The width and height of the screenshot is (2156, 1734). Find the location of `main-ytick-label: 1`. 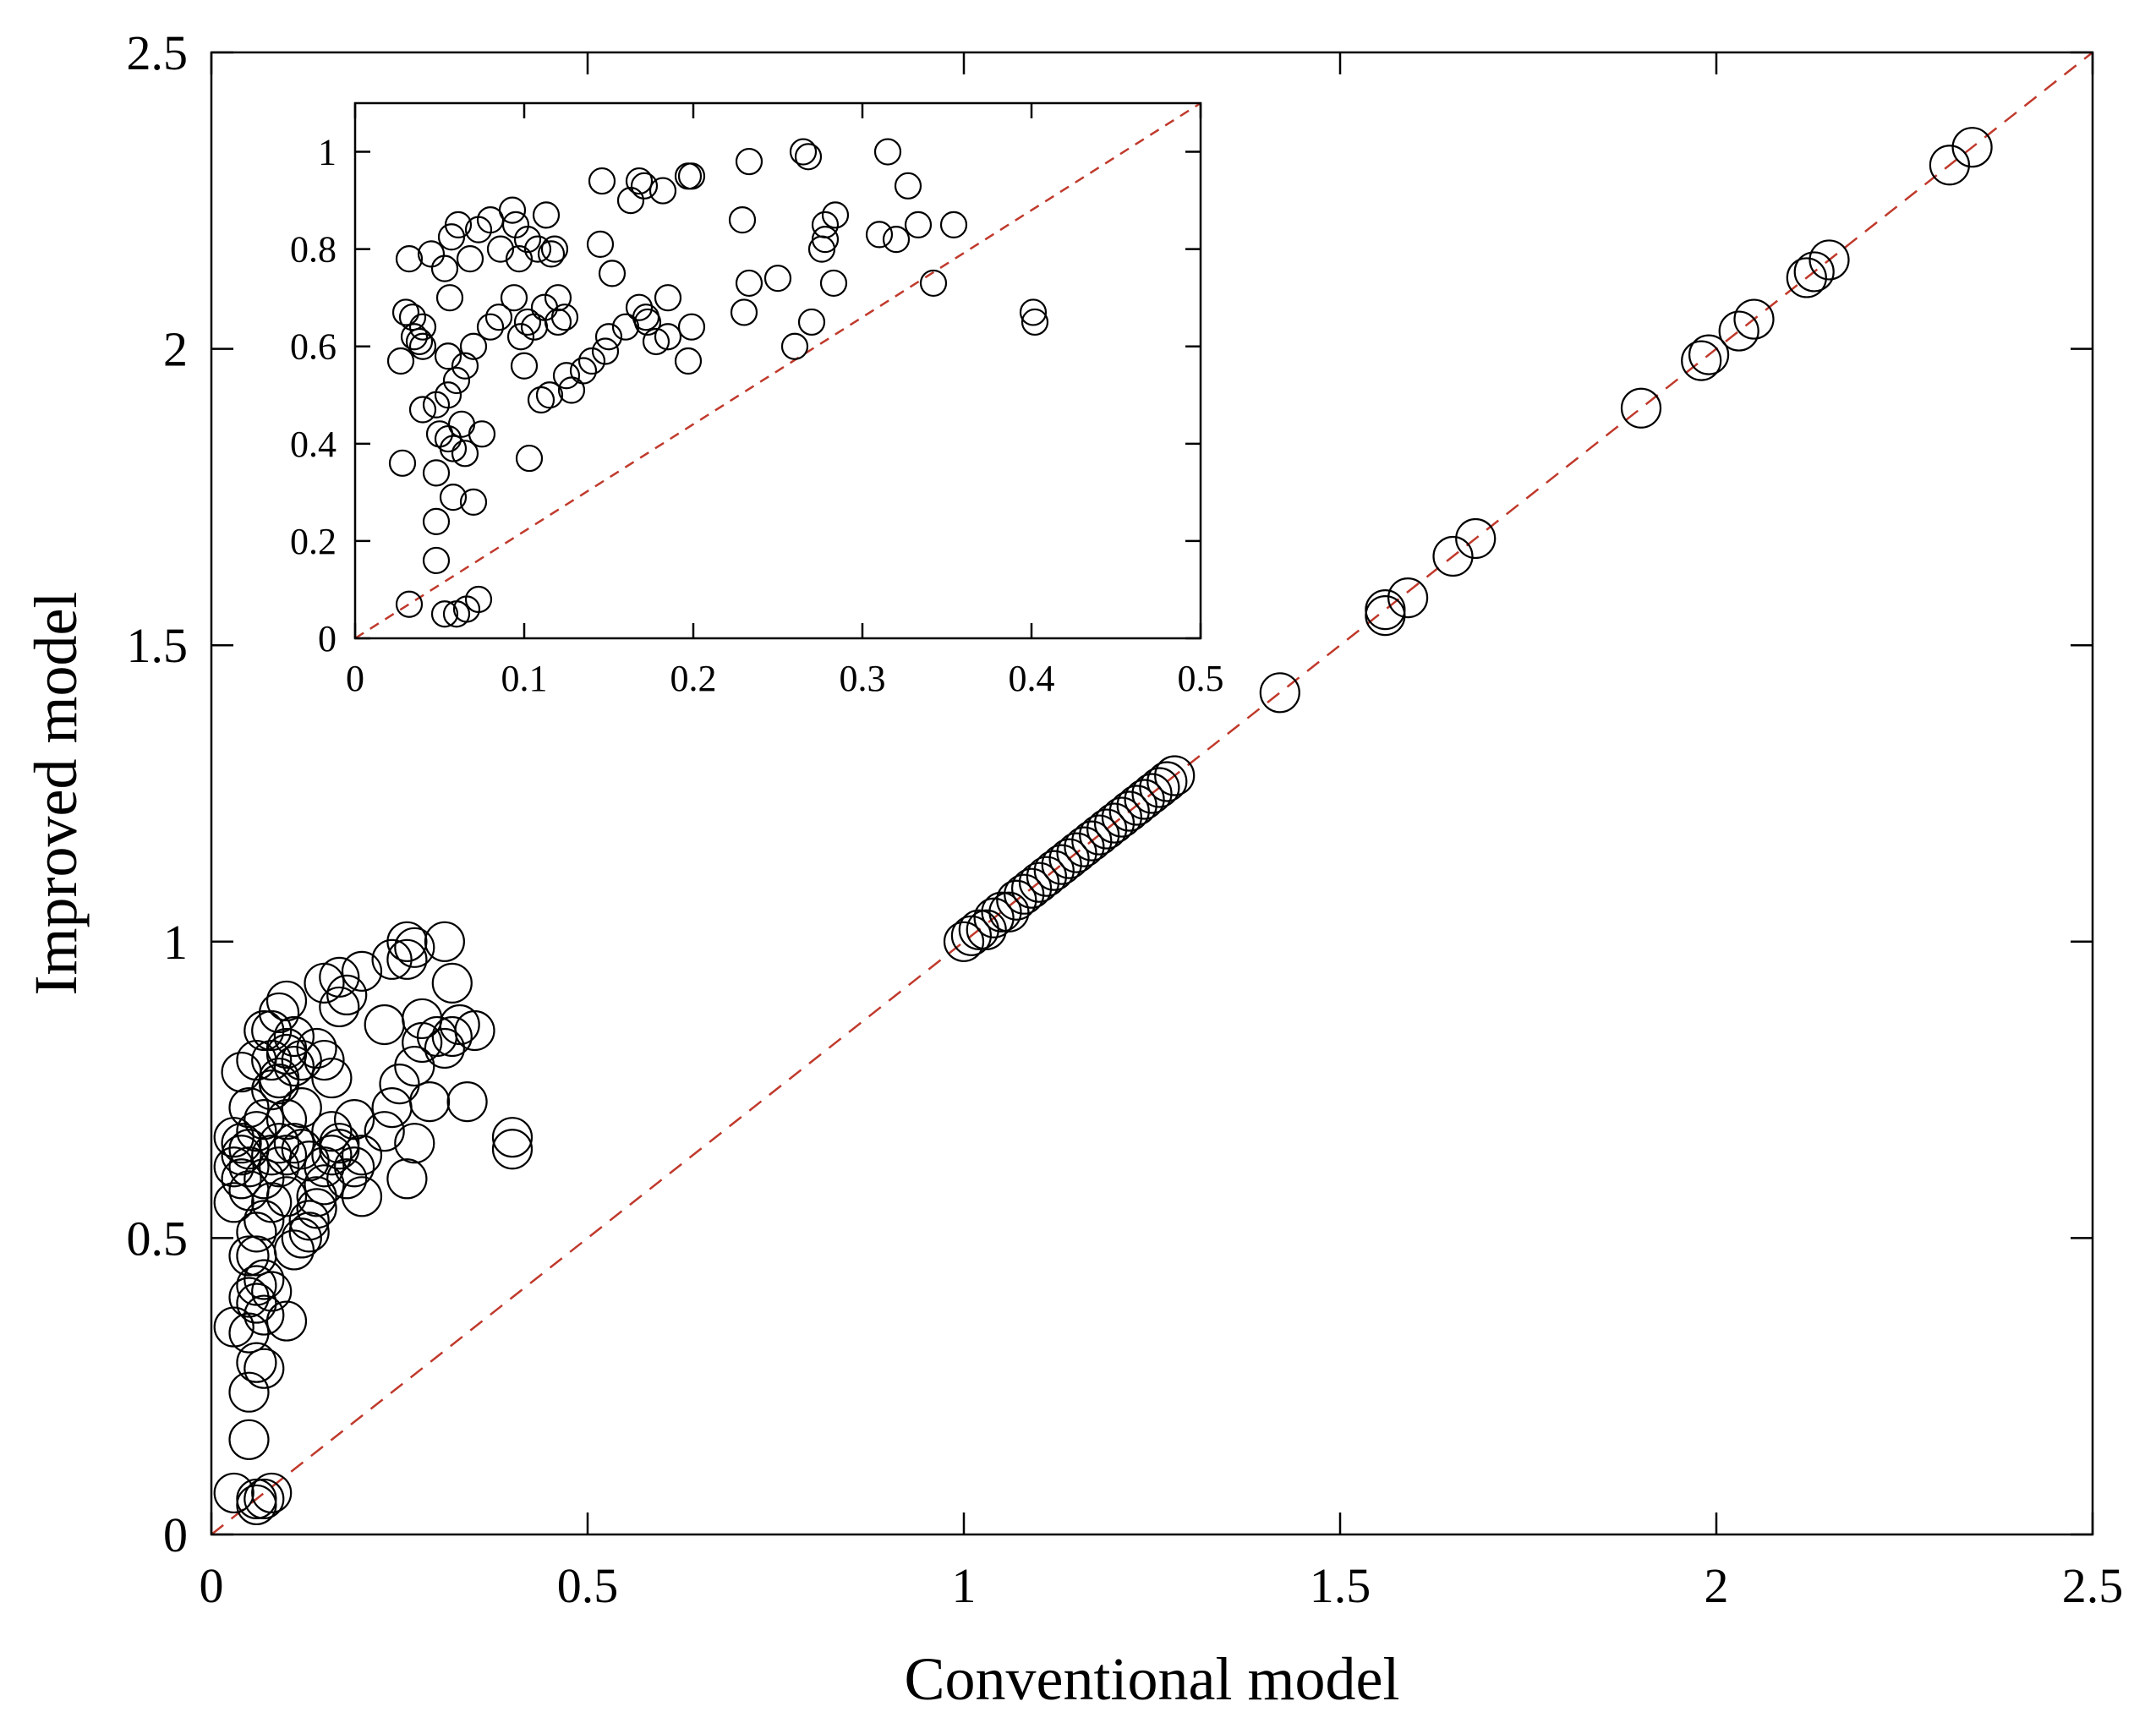

main-ytick-label: 1 is located at coordinates (175, 942).